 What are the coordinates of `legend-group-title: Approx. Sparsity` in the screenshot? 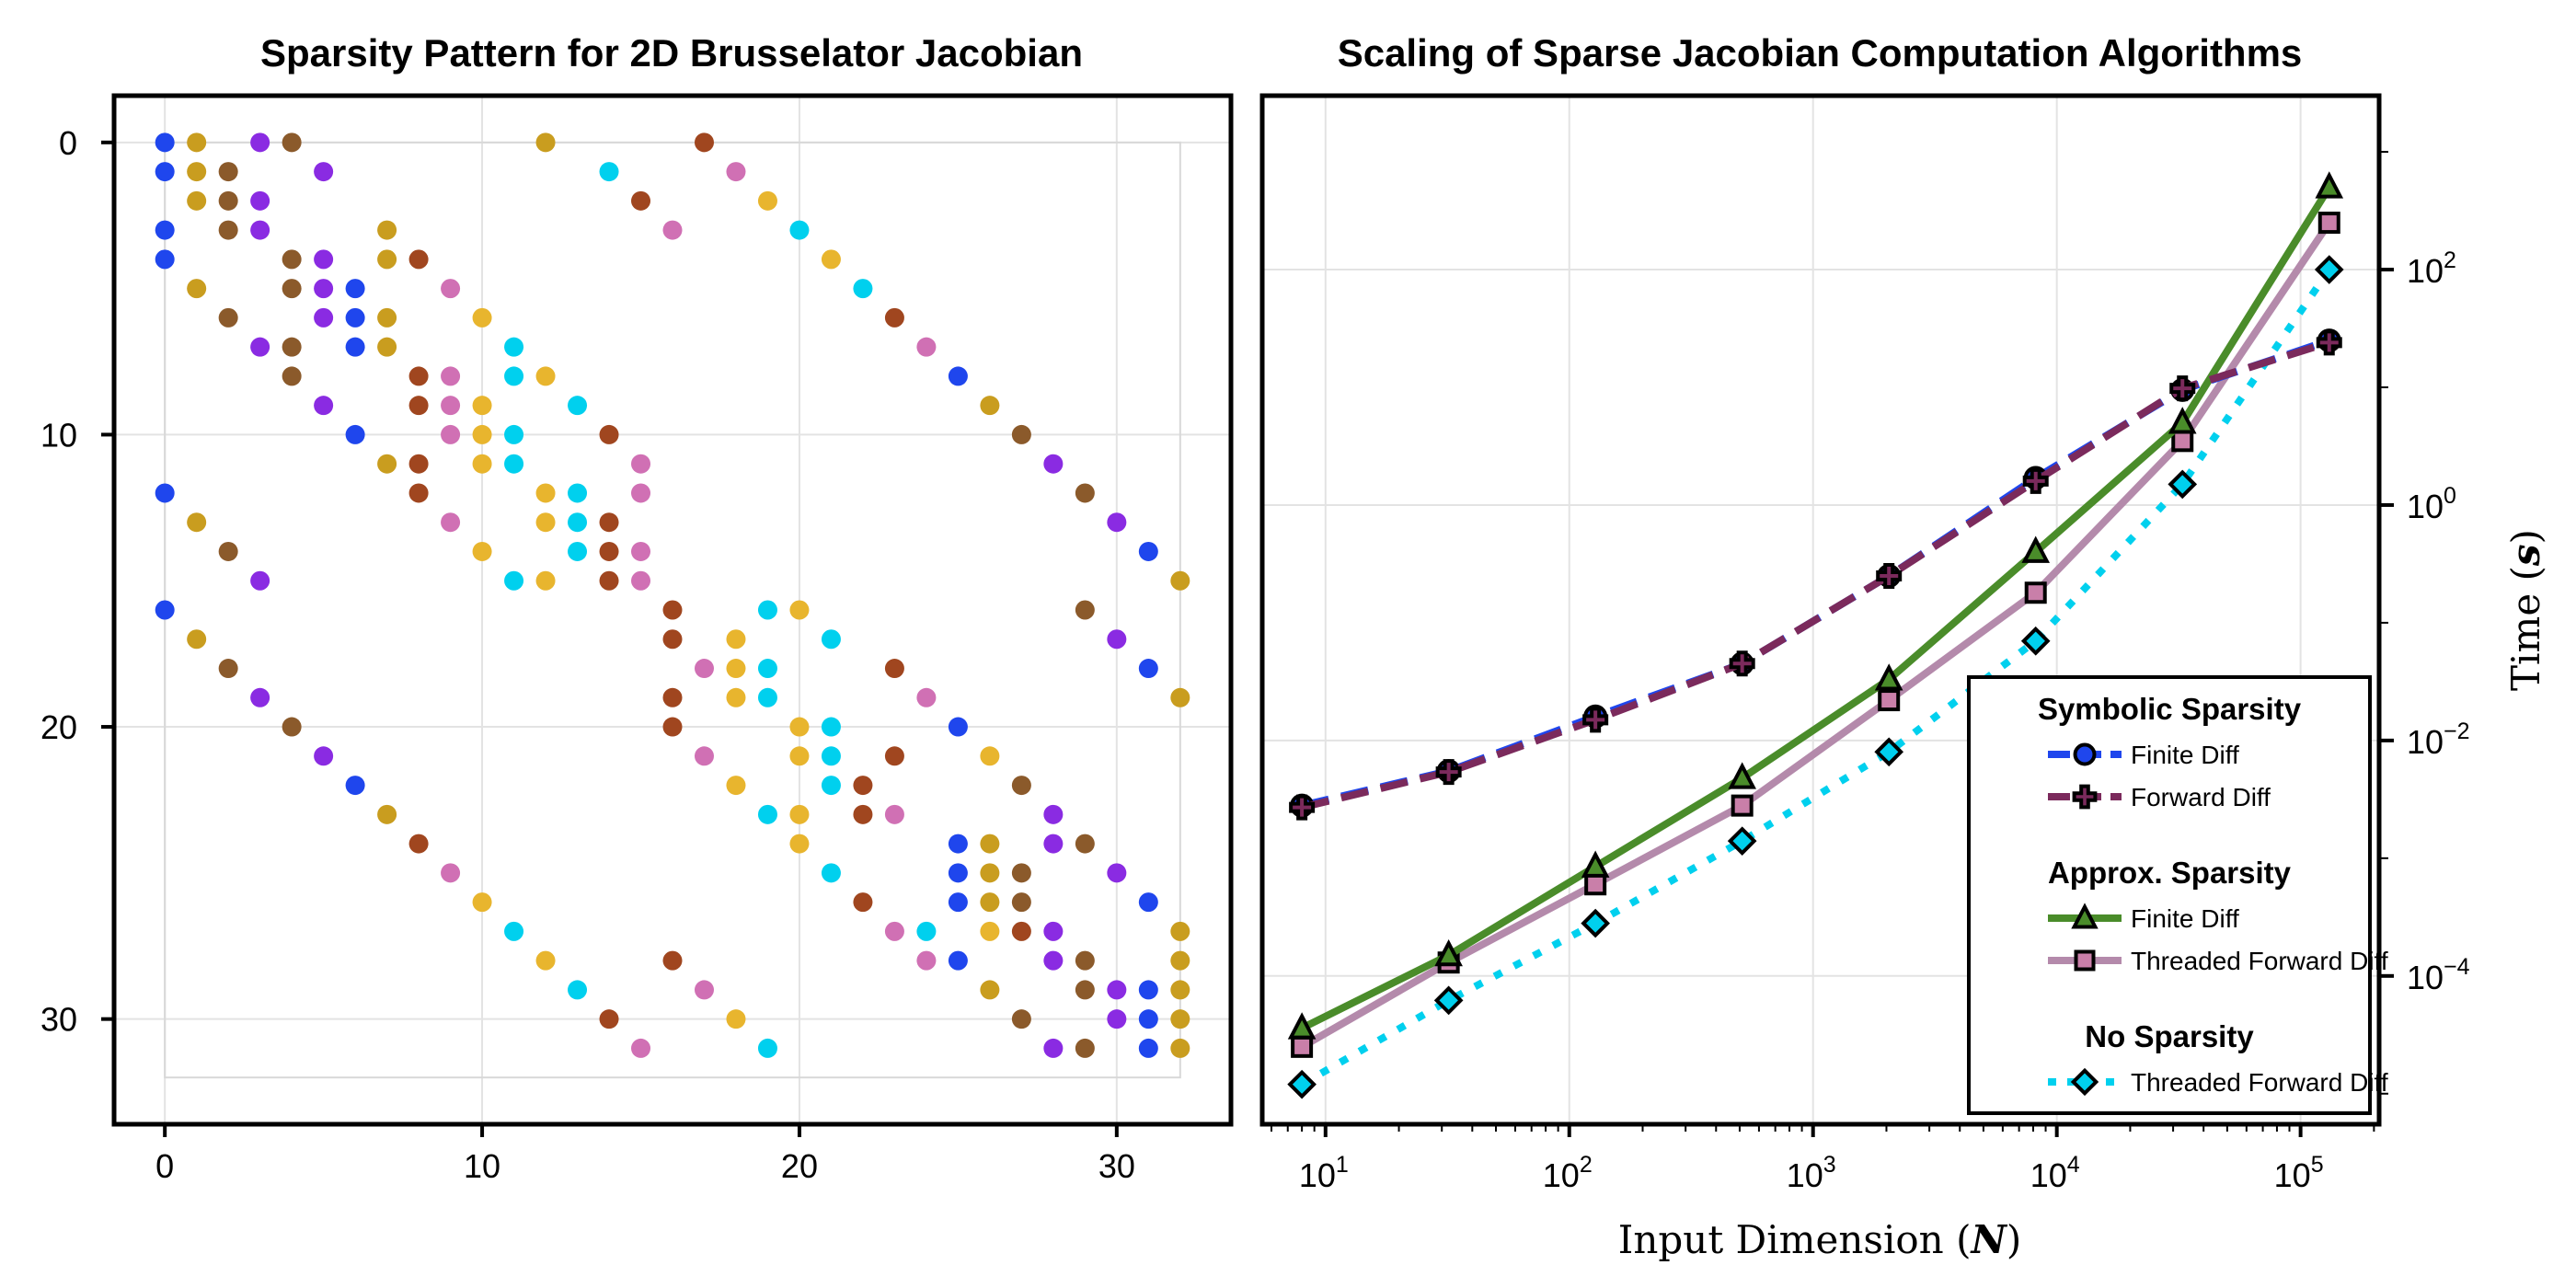 It's located at (2170, 873).